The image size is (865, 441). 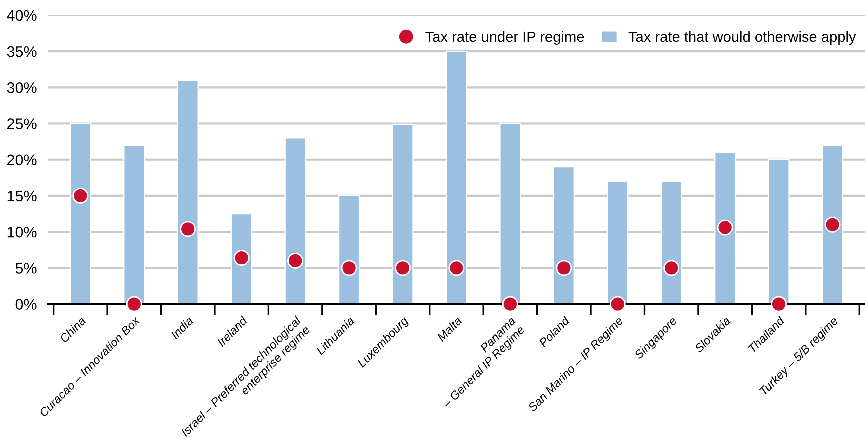 What do you see at coordinates (22, 124) in the screenshot?
I see `y-tick-label: 25%` at bounding box center [22, 124].